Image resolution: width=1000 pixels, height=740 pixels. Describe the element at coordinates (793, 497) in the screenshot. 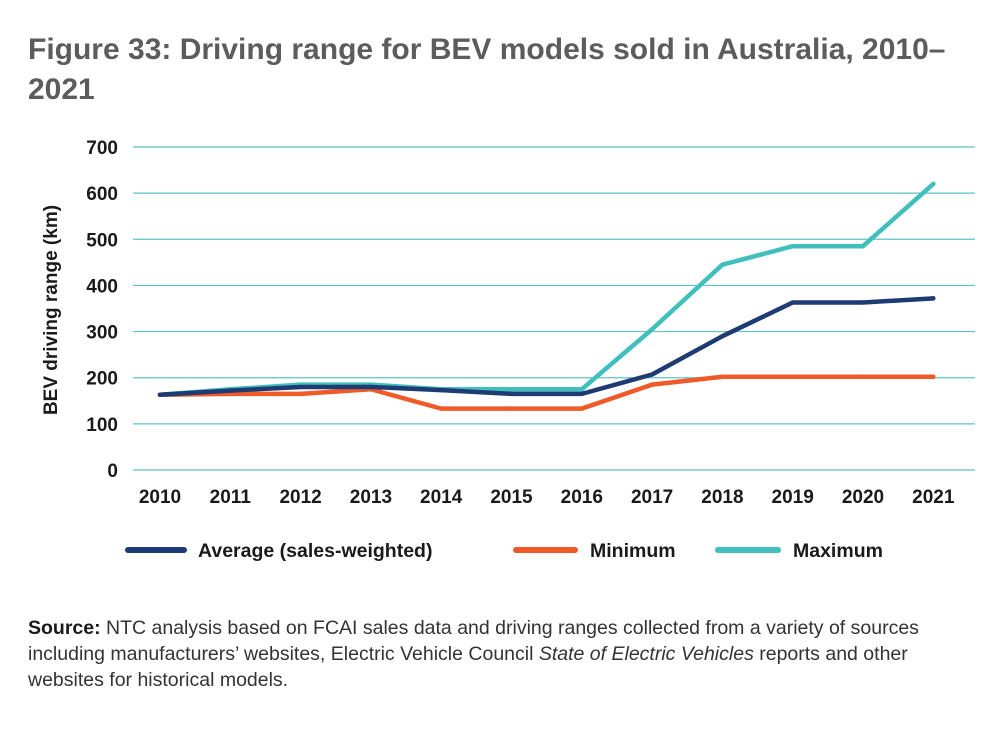

I see `x-tick-label: 2019` at that location.